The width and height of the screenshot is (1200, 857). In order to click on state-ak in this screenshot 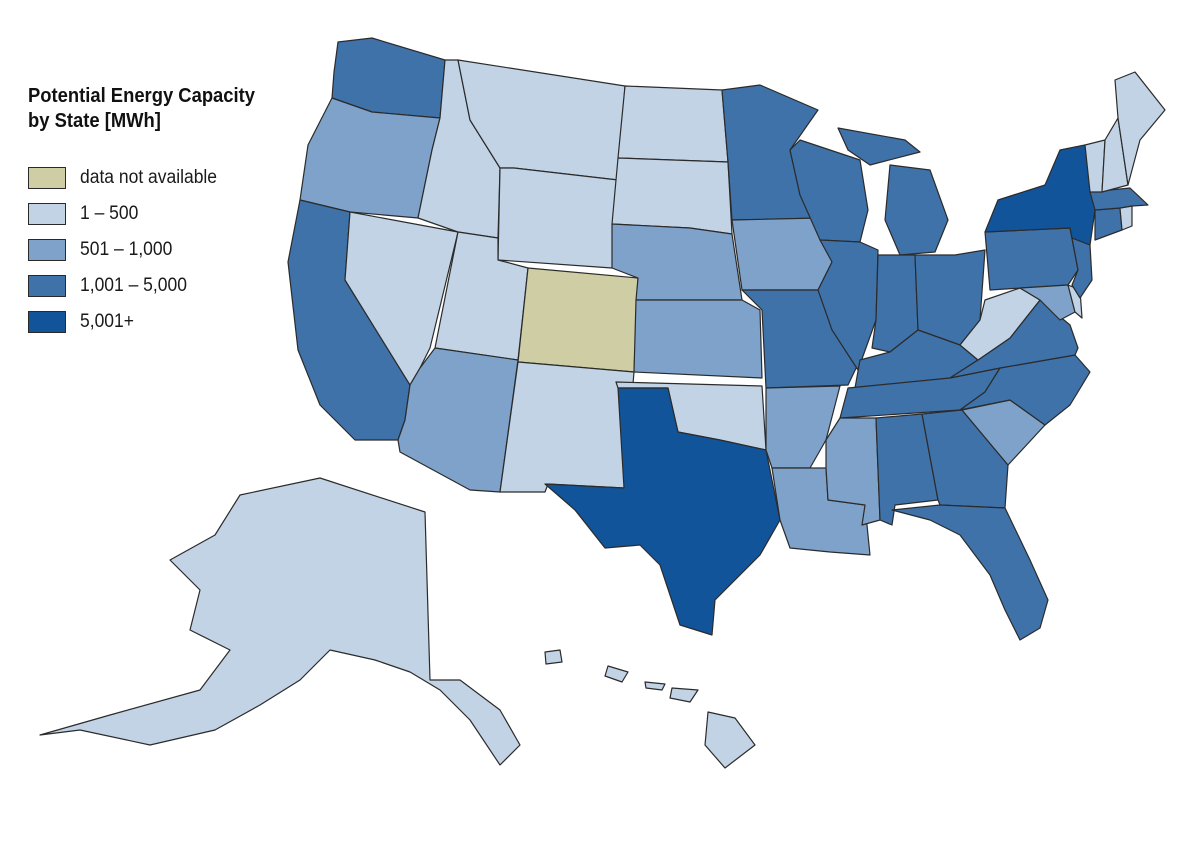, I will do `click(280, 621)`.